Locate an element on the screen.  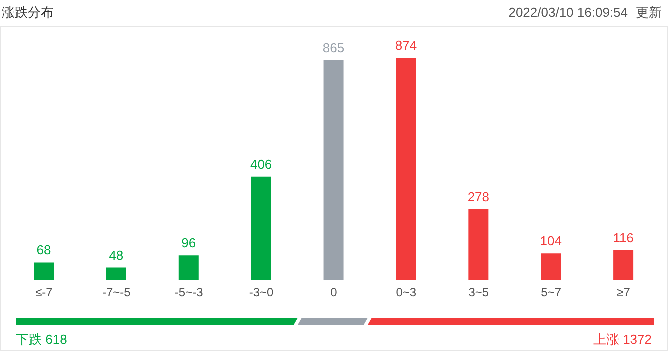
x-tick-label: ≥7 is located at coordinates (624, 293).